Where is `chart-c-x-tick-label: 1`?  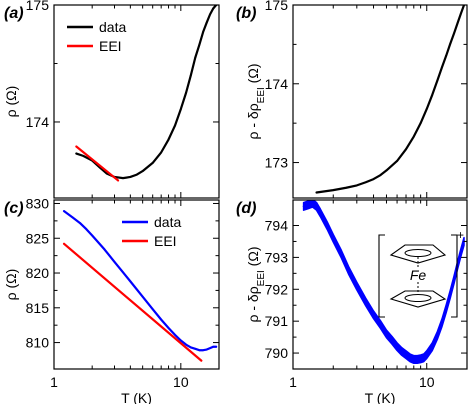 chart-c-x-tick-label: 1 is located at coordinates (54, 382).